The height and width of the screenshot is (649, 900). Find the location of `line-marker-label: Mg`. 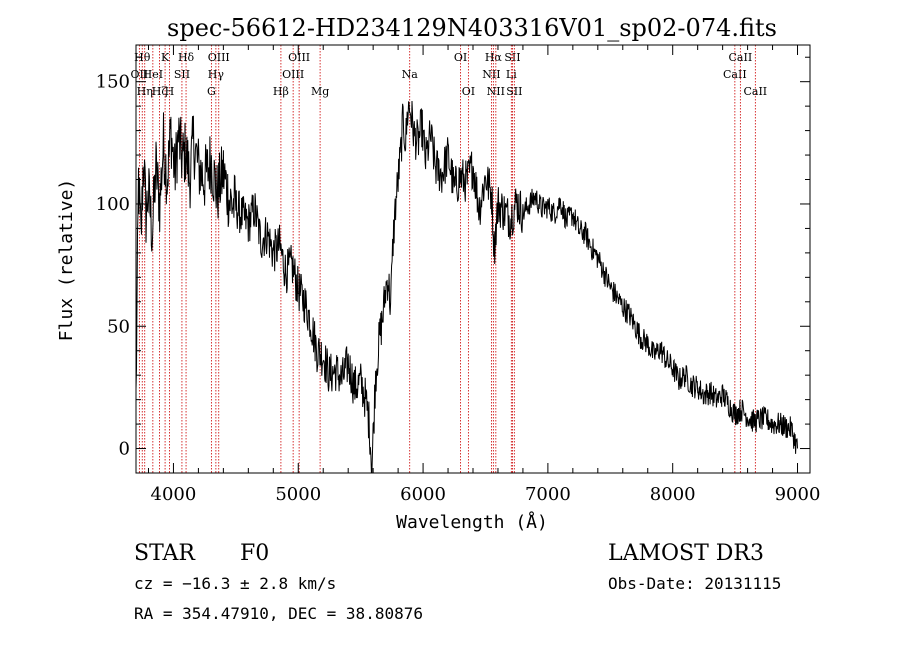

line-marker-label: Mg is located at coordinates (320, 91).